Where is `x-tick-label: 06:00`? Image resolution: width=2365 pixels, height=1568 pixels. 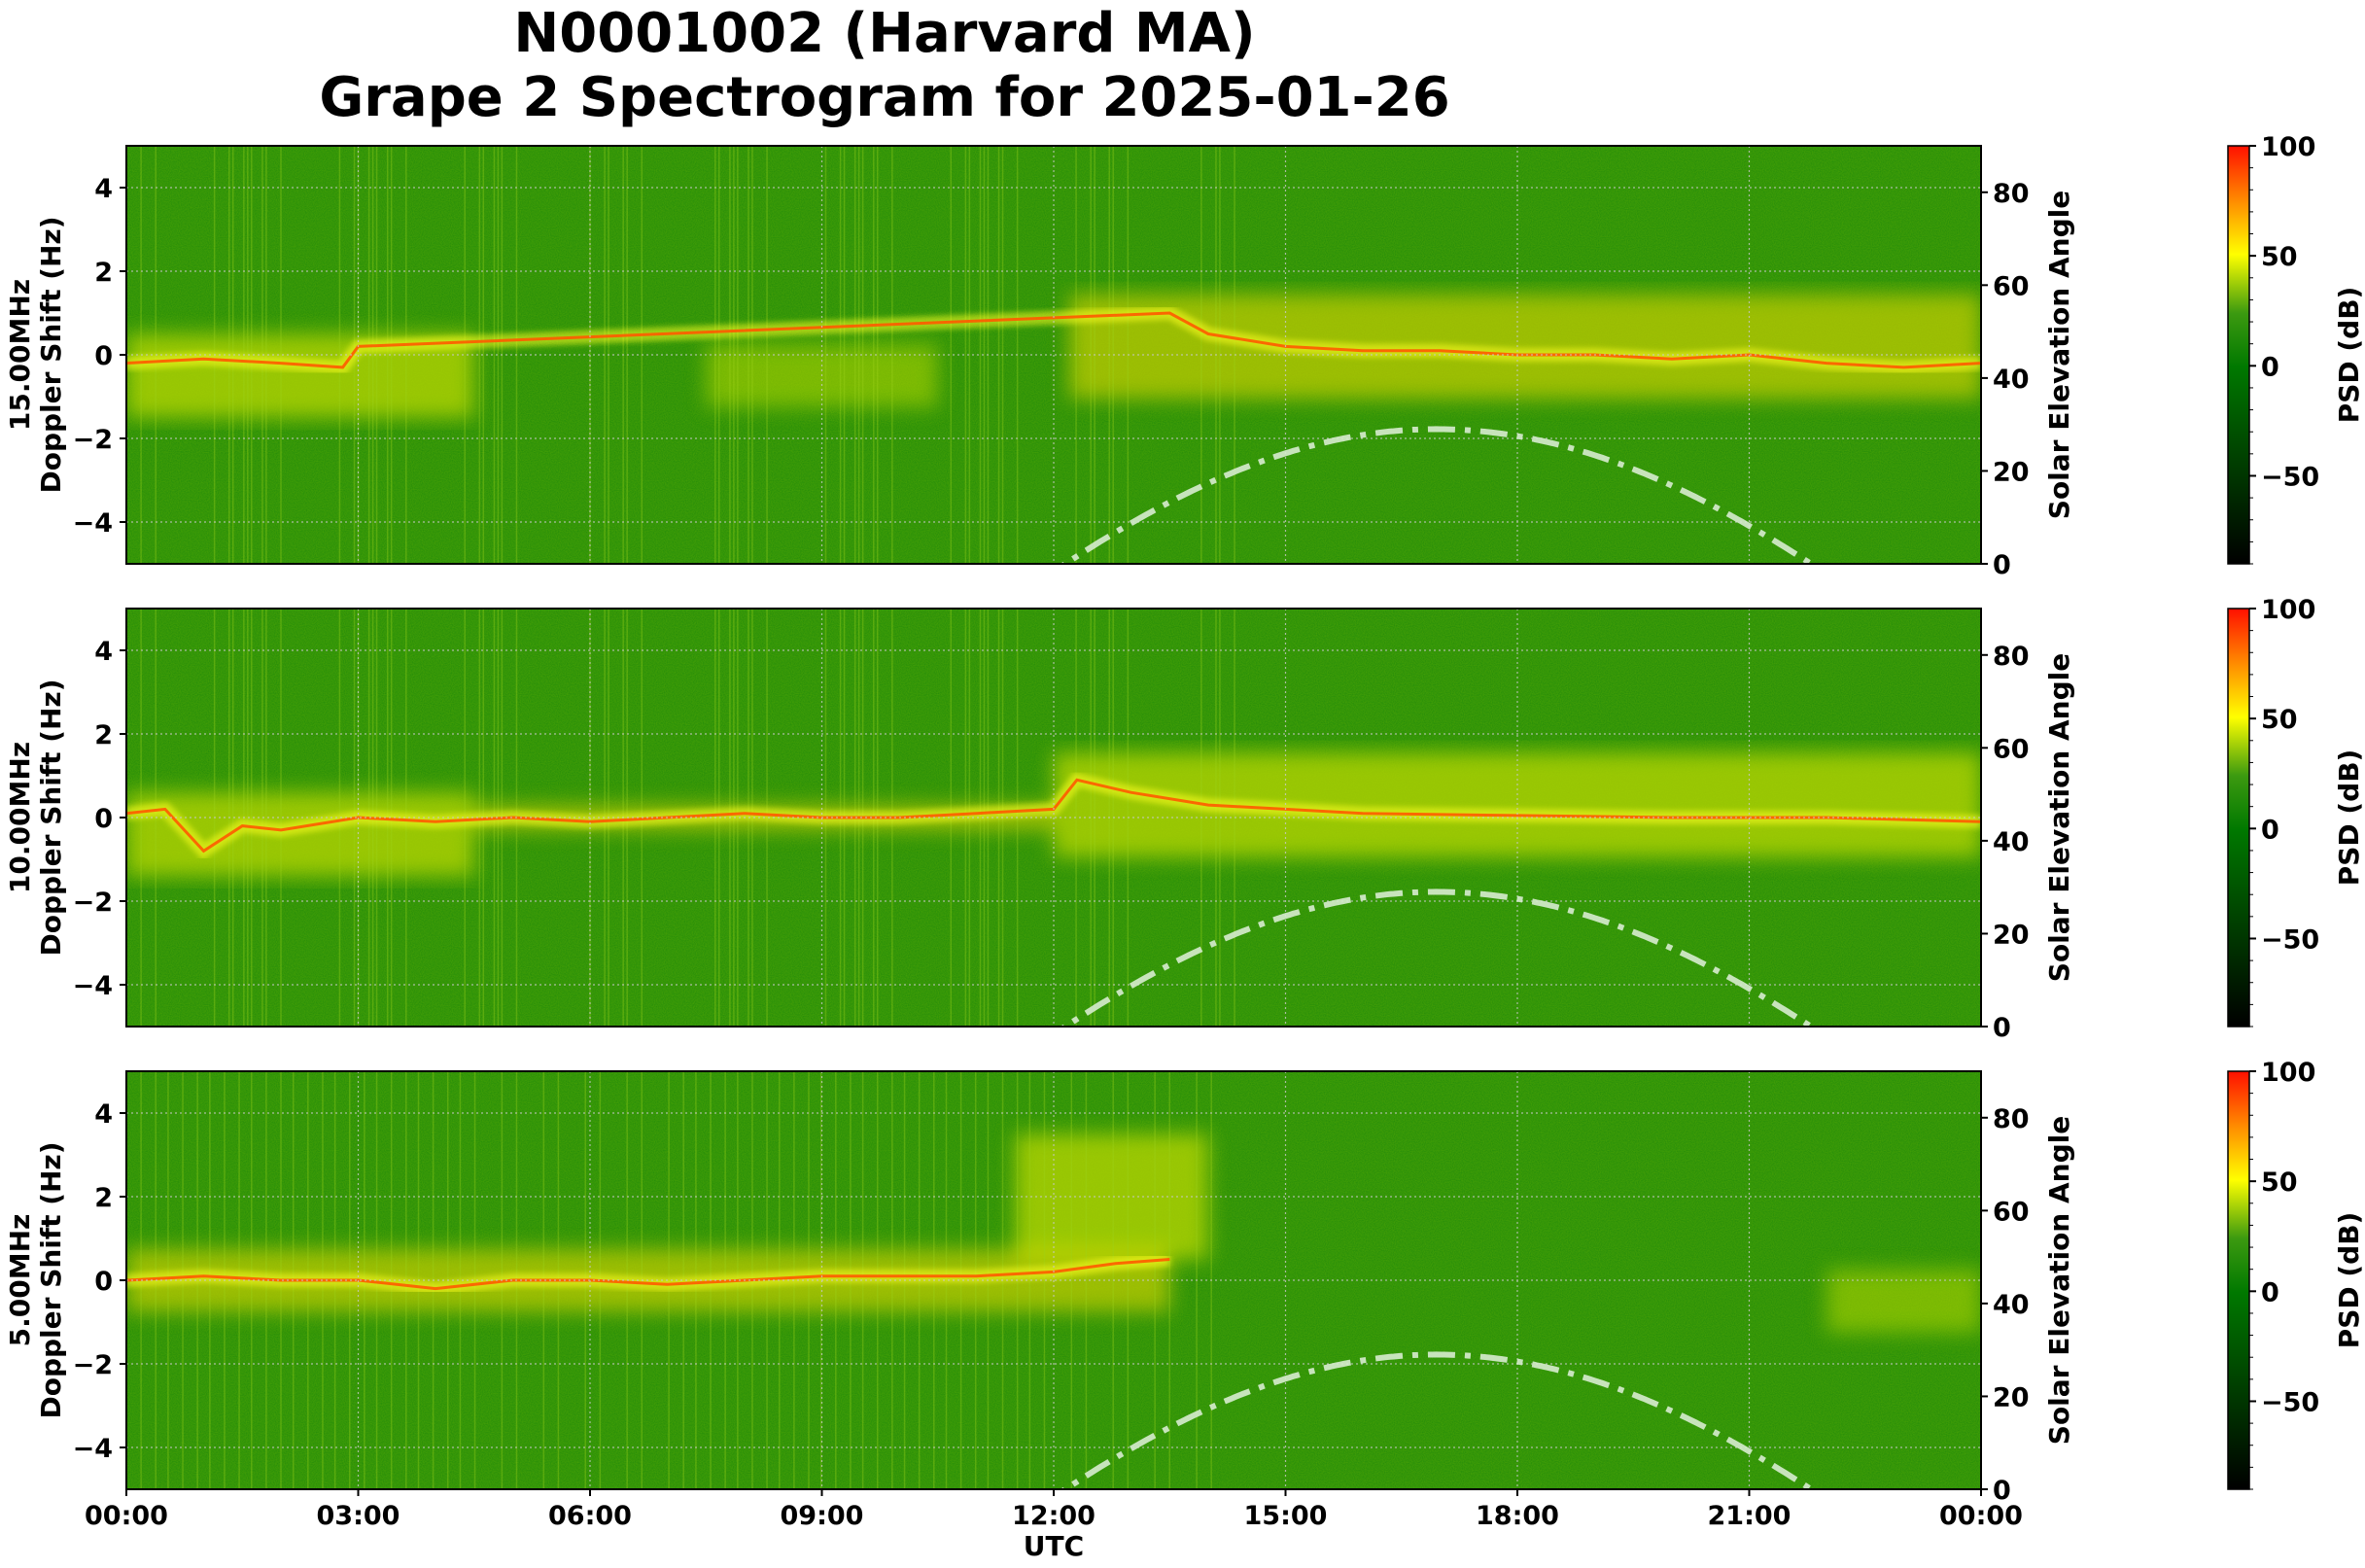 x-tick-label: 06:00 is located at coordinates (590, 1516).